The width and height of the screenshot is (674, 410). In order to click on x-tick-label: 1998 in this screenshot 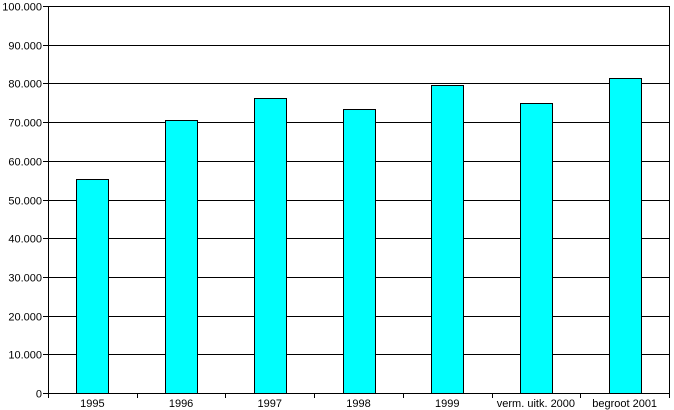, I will do `click(358, 404)`.